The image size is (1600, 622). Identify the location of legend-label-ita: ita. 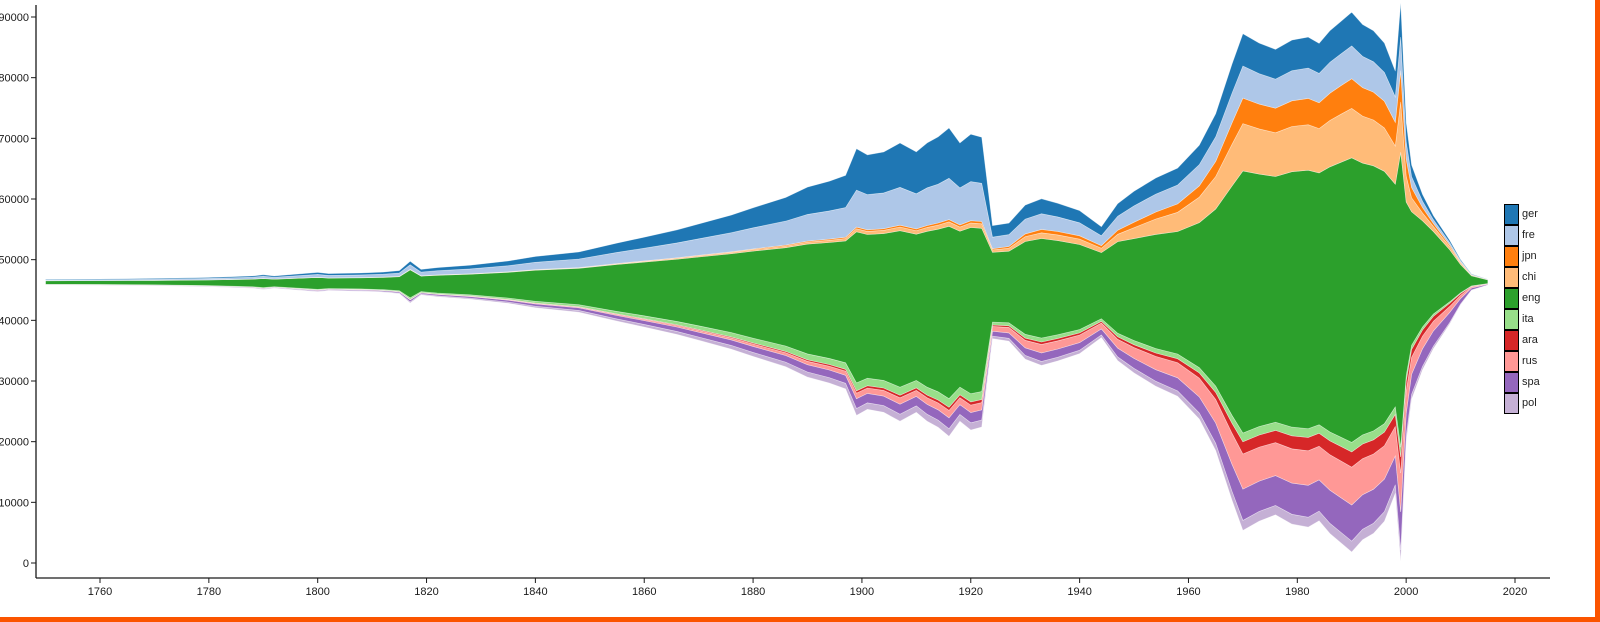
(1528, 319).